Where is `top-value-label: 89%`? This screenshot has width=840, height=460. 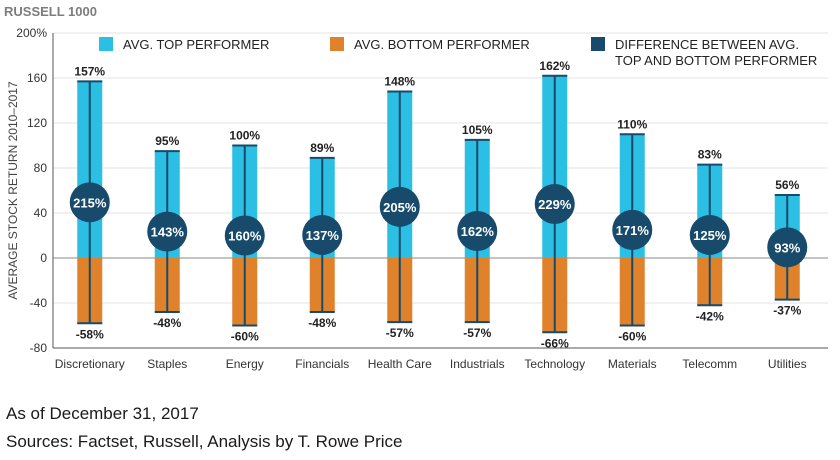
top-value-label: 89% is located at coordinates (322, 148).